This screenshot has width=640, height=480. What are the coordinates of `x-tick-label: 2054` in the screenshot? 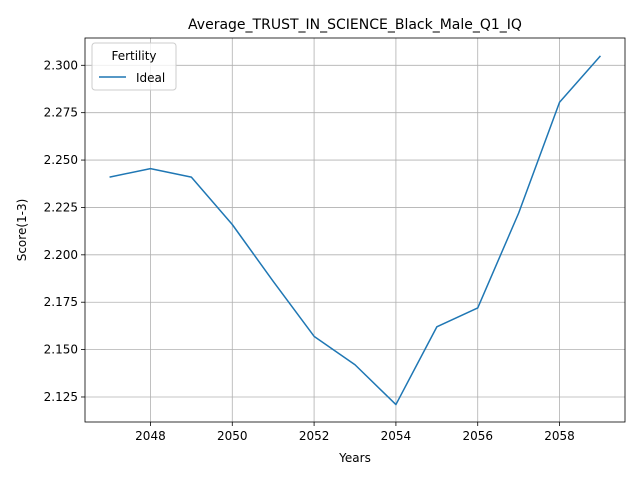 It's located at (396, 436).